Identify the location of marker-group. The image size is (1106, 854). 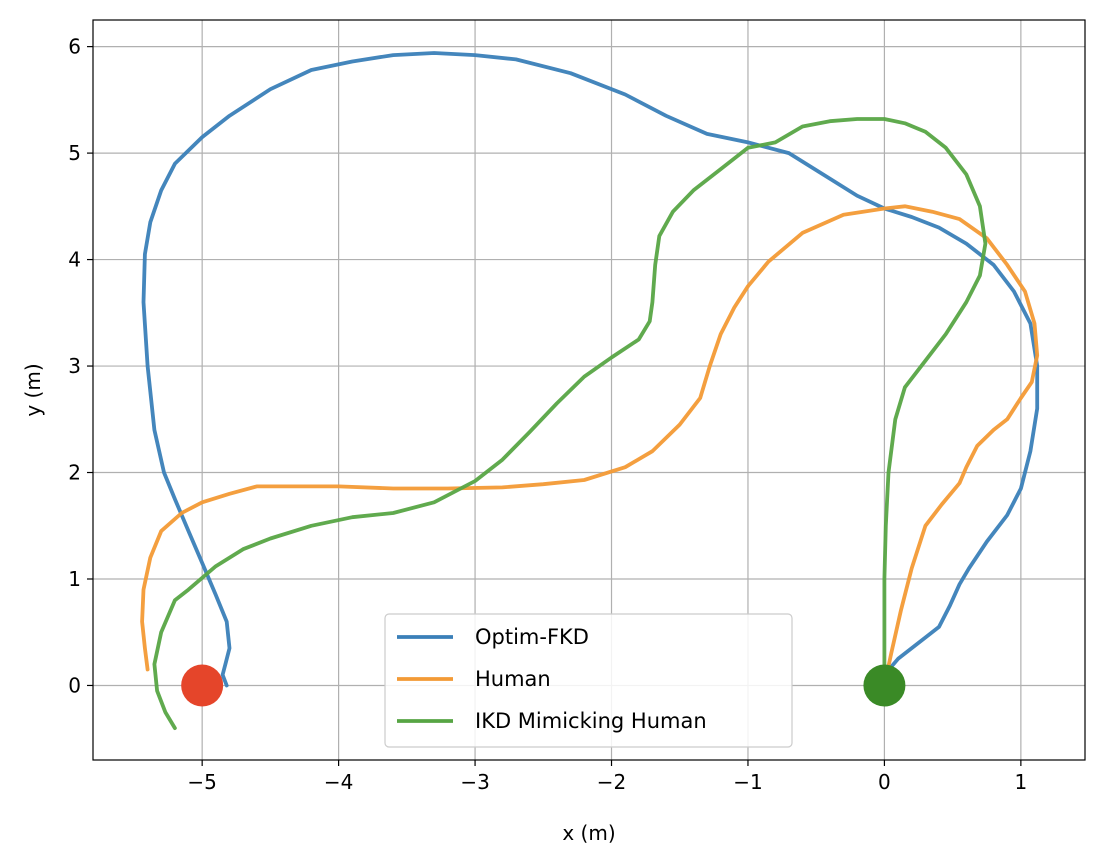
(543, 685).